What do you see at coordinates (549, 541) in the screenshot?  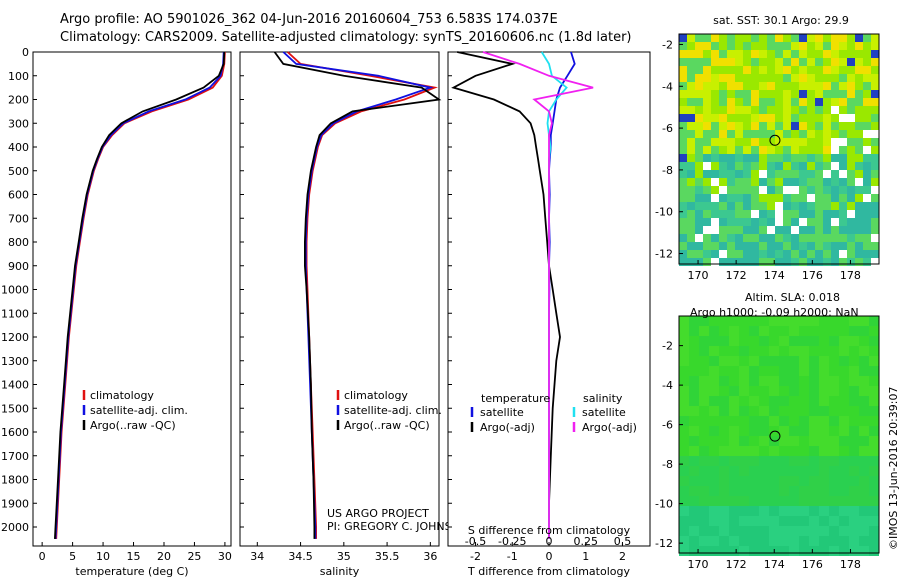 I see `x2-tick-label: 0` at bounding box center [549, 541].